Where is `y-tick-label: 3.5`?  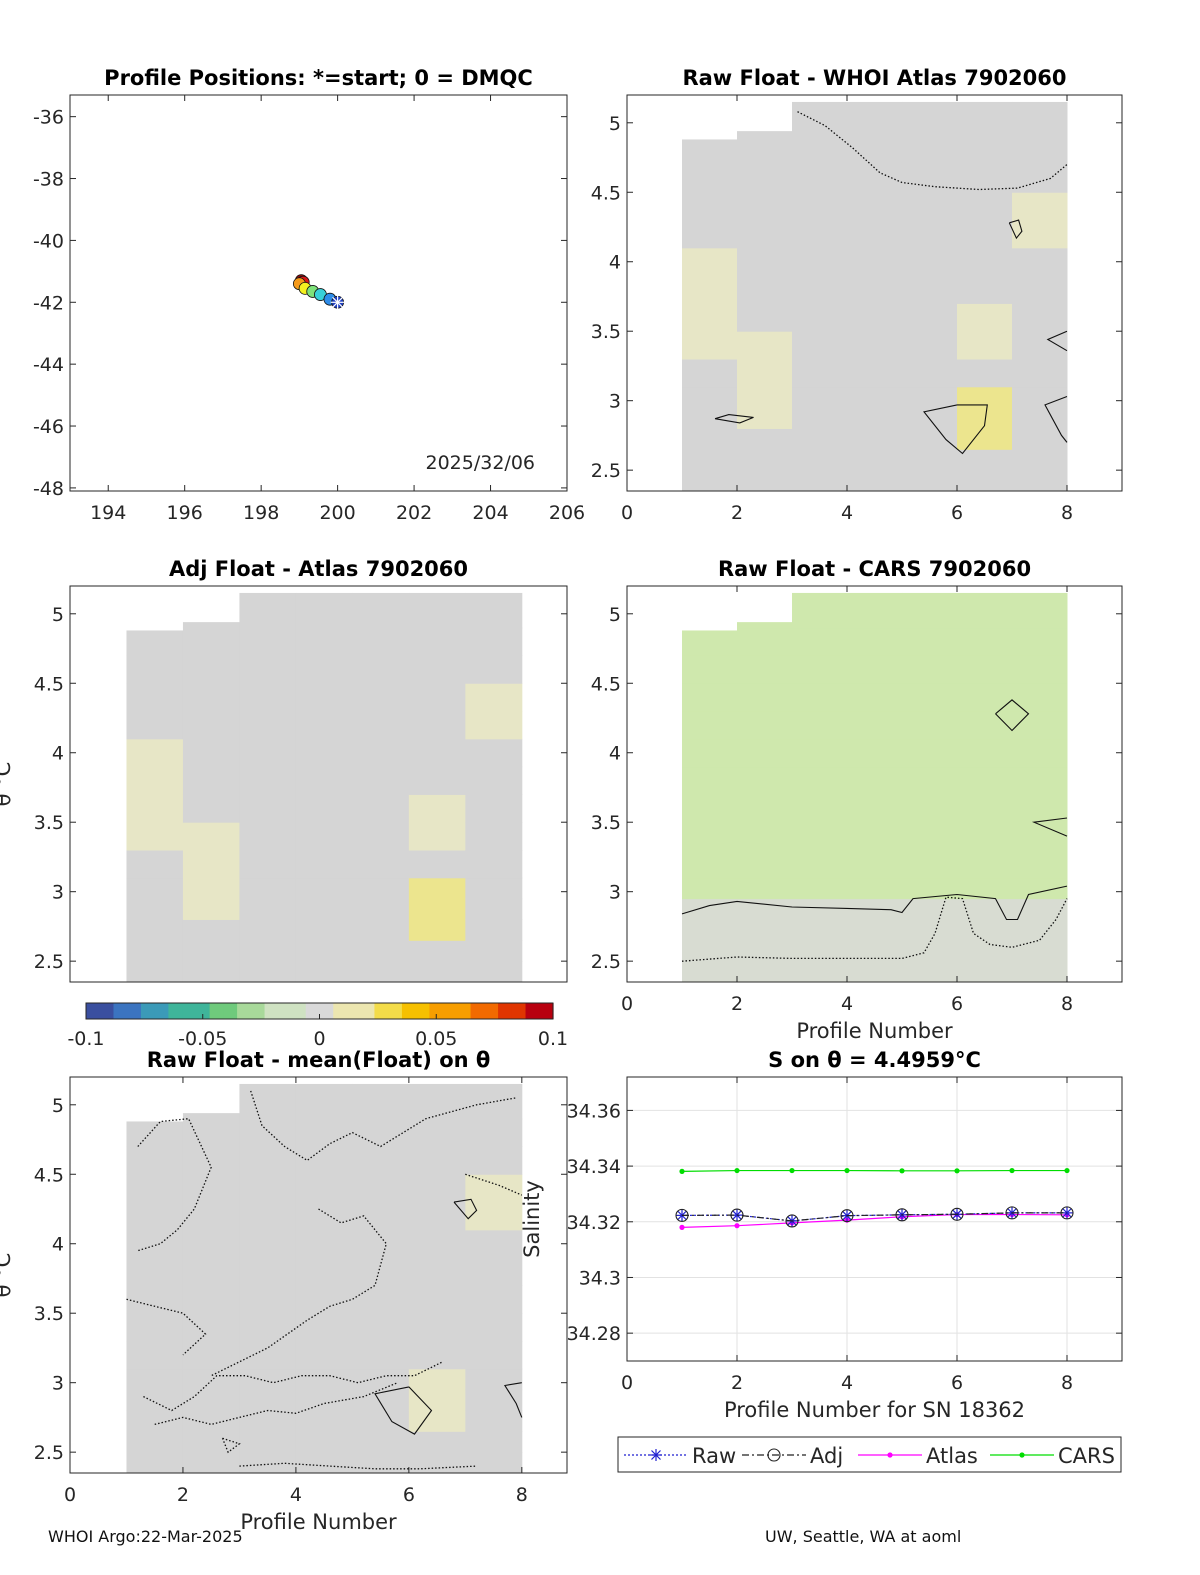 y-tick-label: 3.5 is located at coordinates (49, 823).